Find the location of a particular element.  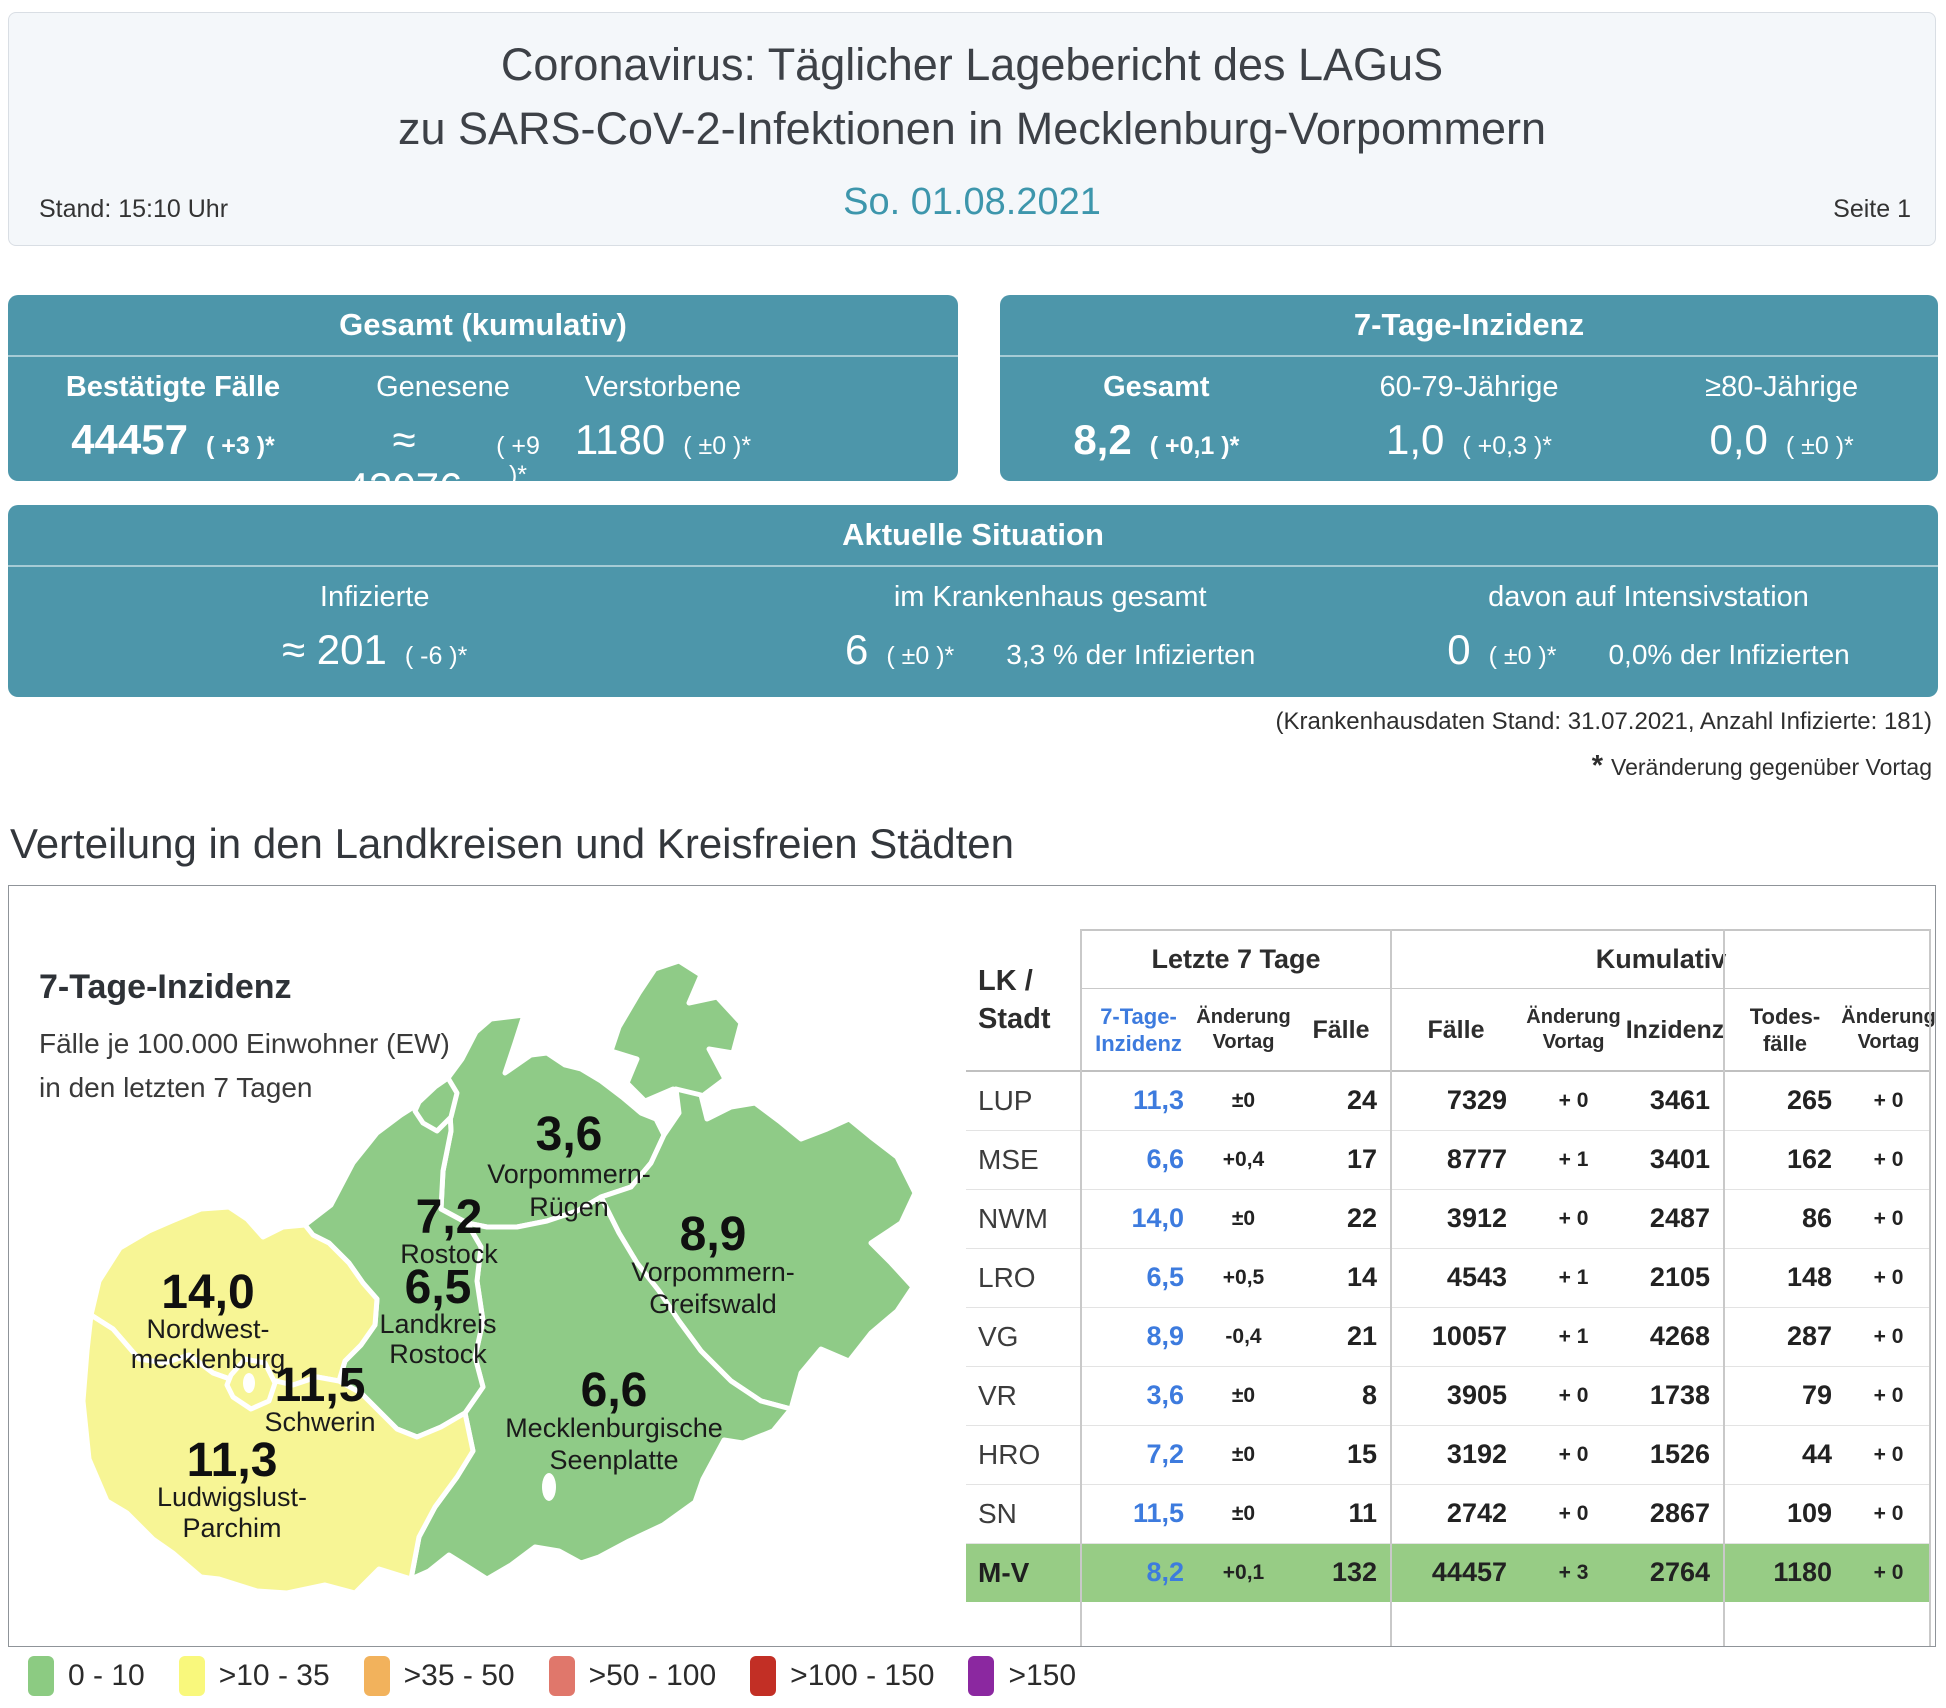

table-row-code: LUP is located at coordinates (1005, 1100).